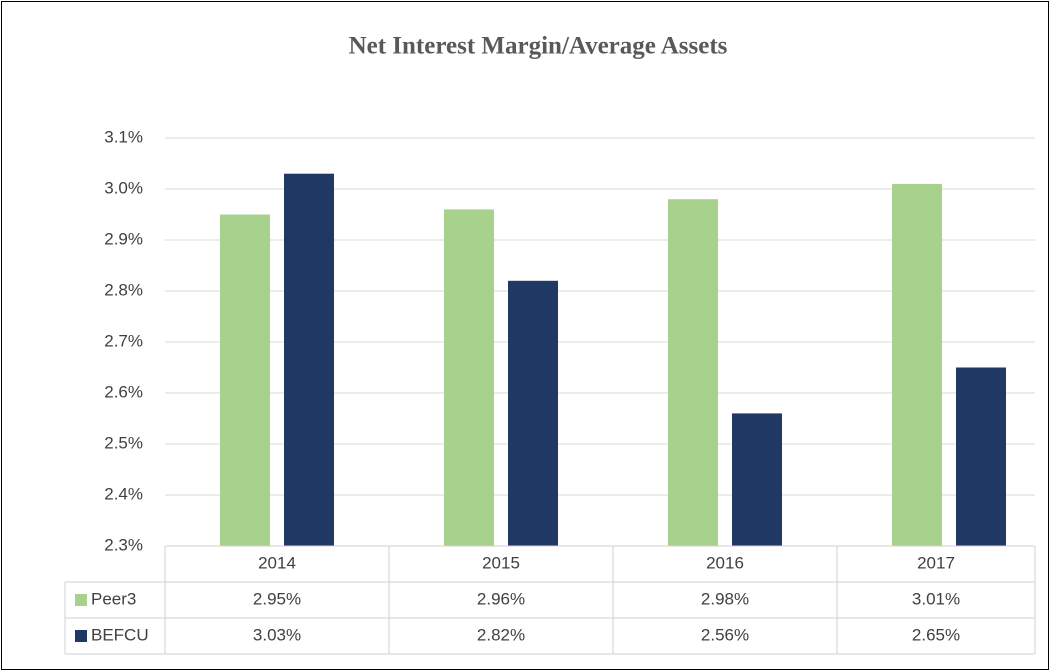 This screenshot has height=672, width=1051. What do you see at coordinates (123, 187) in the screenshot?
I see `y-tick-label: 3.0%` at bounding box center [123, 187].